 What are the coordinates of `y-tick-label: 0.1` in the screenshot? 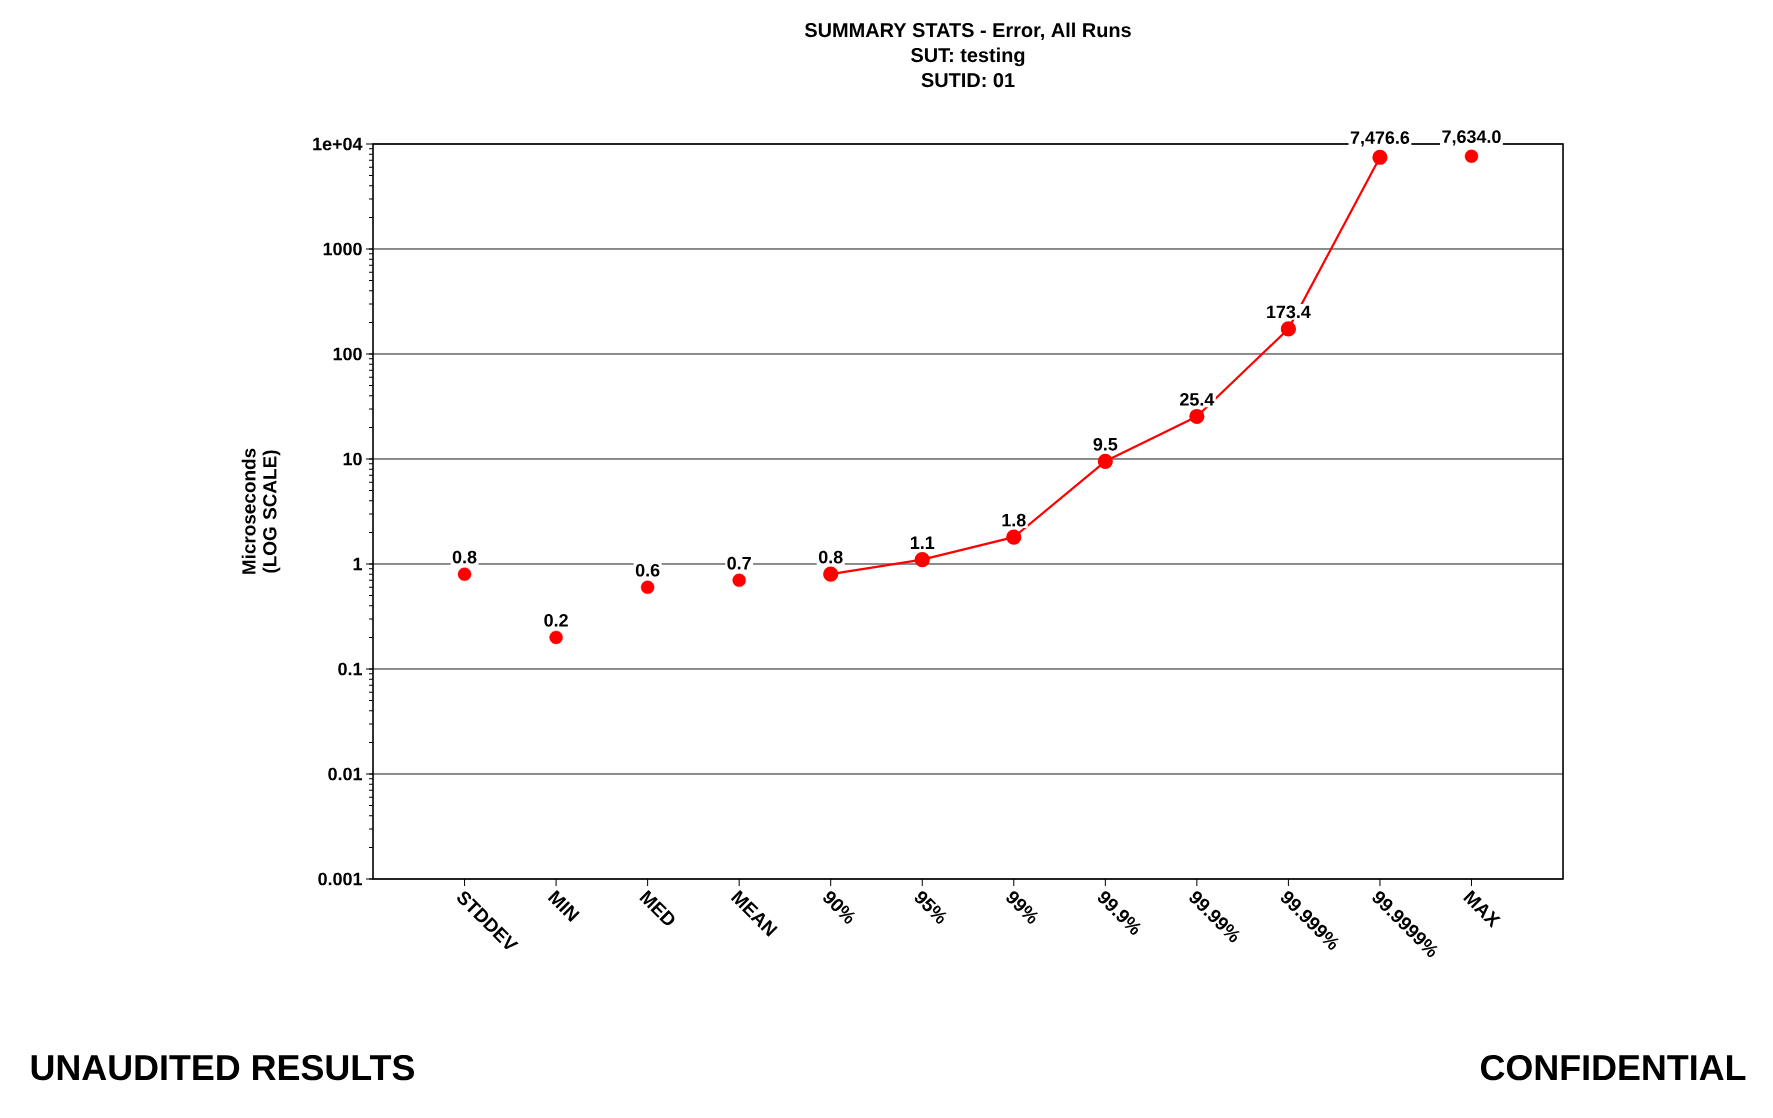 It's located at (350, 669).